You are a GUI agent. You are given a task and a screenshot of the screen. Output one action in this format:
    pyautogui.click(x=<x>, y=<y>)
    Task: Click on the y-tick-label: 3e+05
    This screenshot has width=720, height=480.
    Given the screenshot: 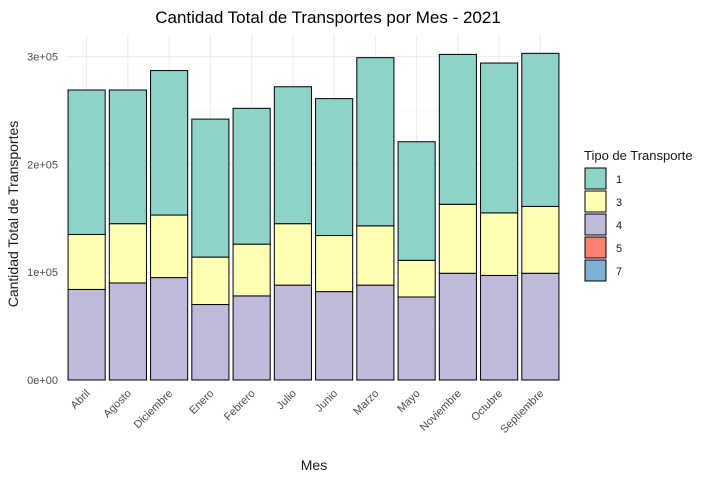 What is the action you would take?
    pyautogui.click(x=42, y=58)
    